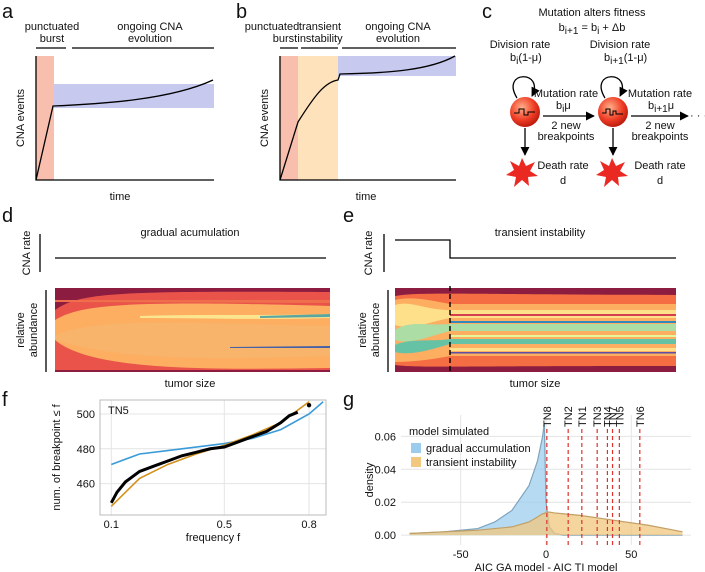  I want to click on legend-label: transient instability, so click(471, 463).